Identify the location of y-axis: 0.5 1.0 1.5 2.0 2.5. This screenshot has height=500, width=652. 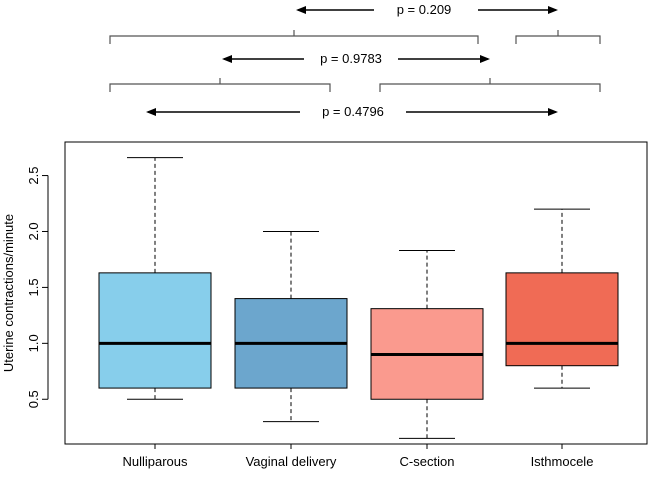
(37, 287).